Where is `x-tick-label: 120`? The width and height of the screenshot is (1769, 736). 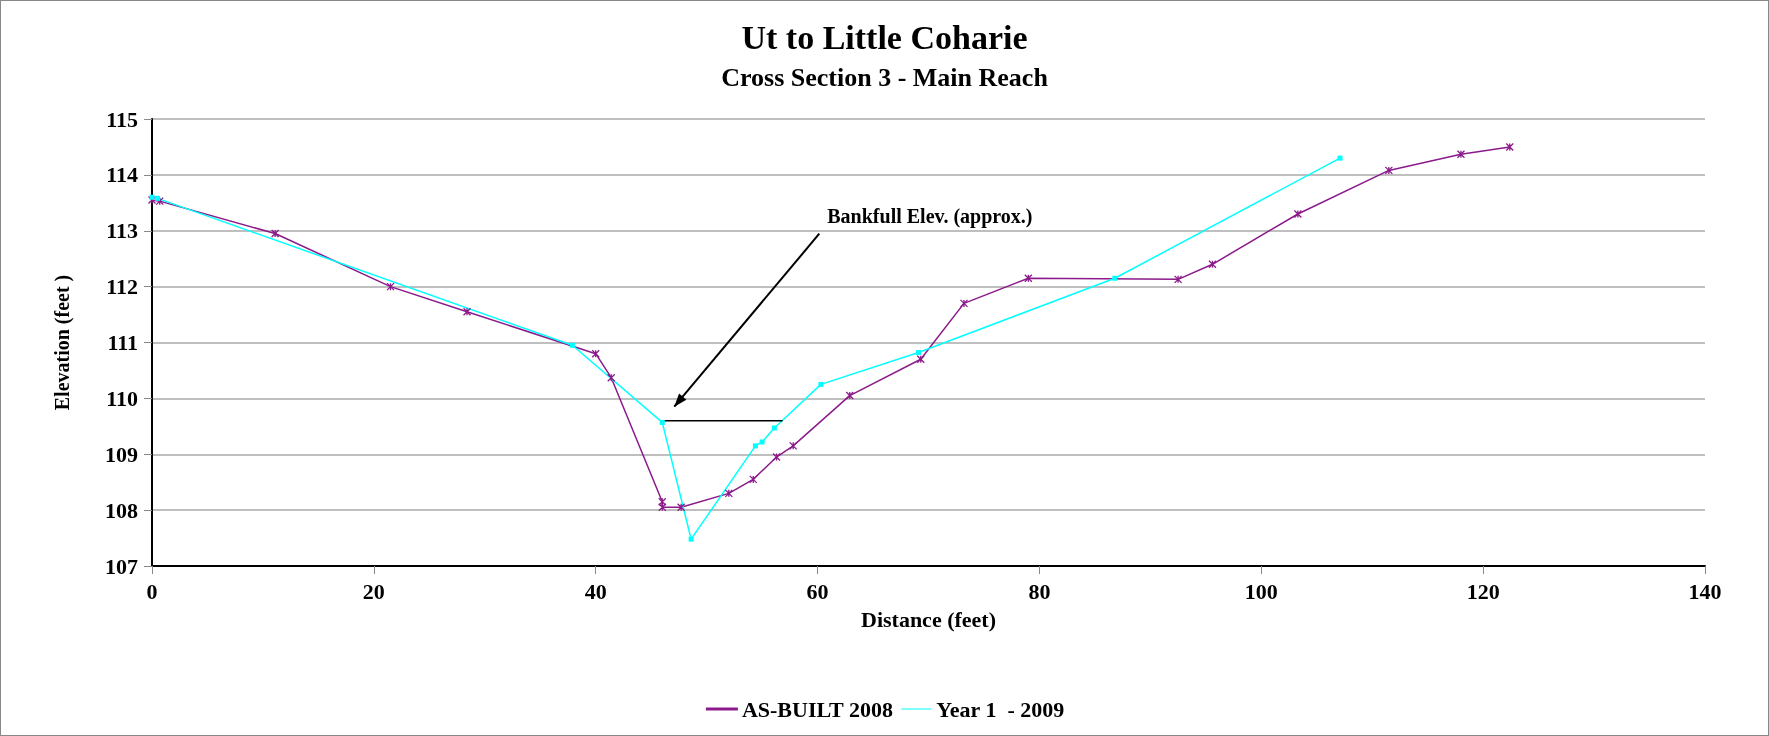
x-tick-label: 120 is located at coordinates (1483, 591).